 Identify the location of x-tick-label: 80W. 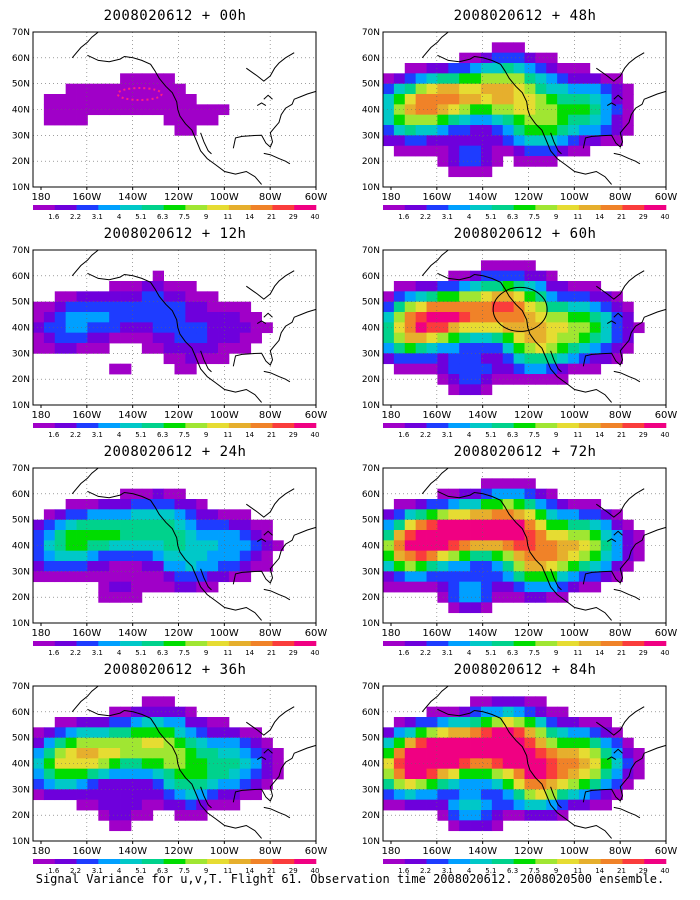
(620, 197).